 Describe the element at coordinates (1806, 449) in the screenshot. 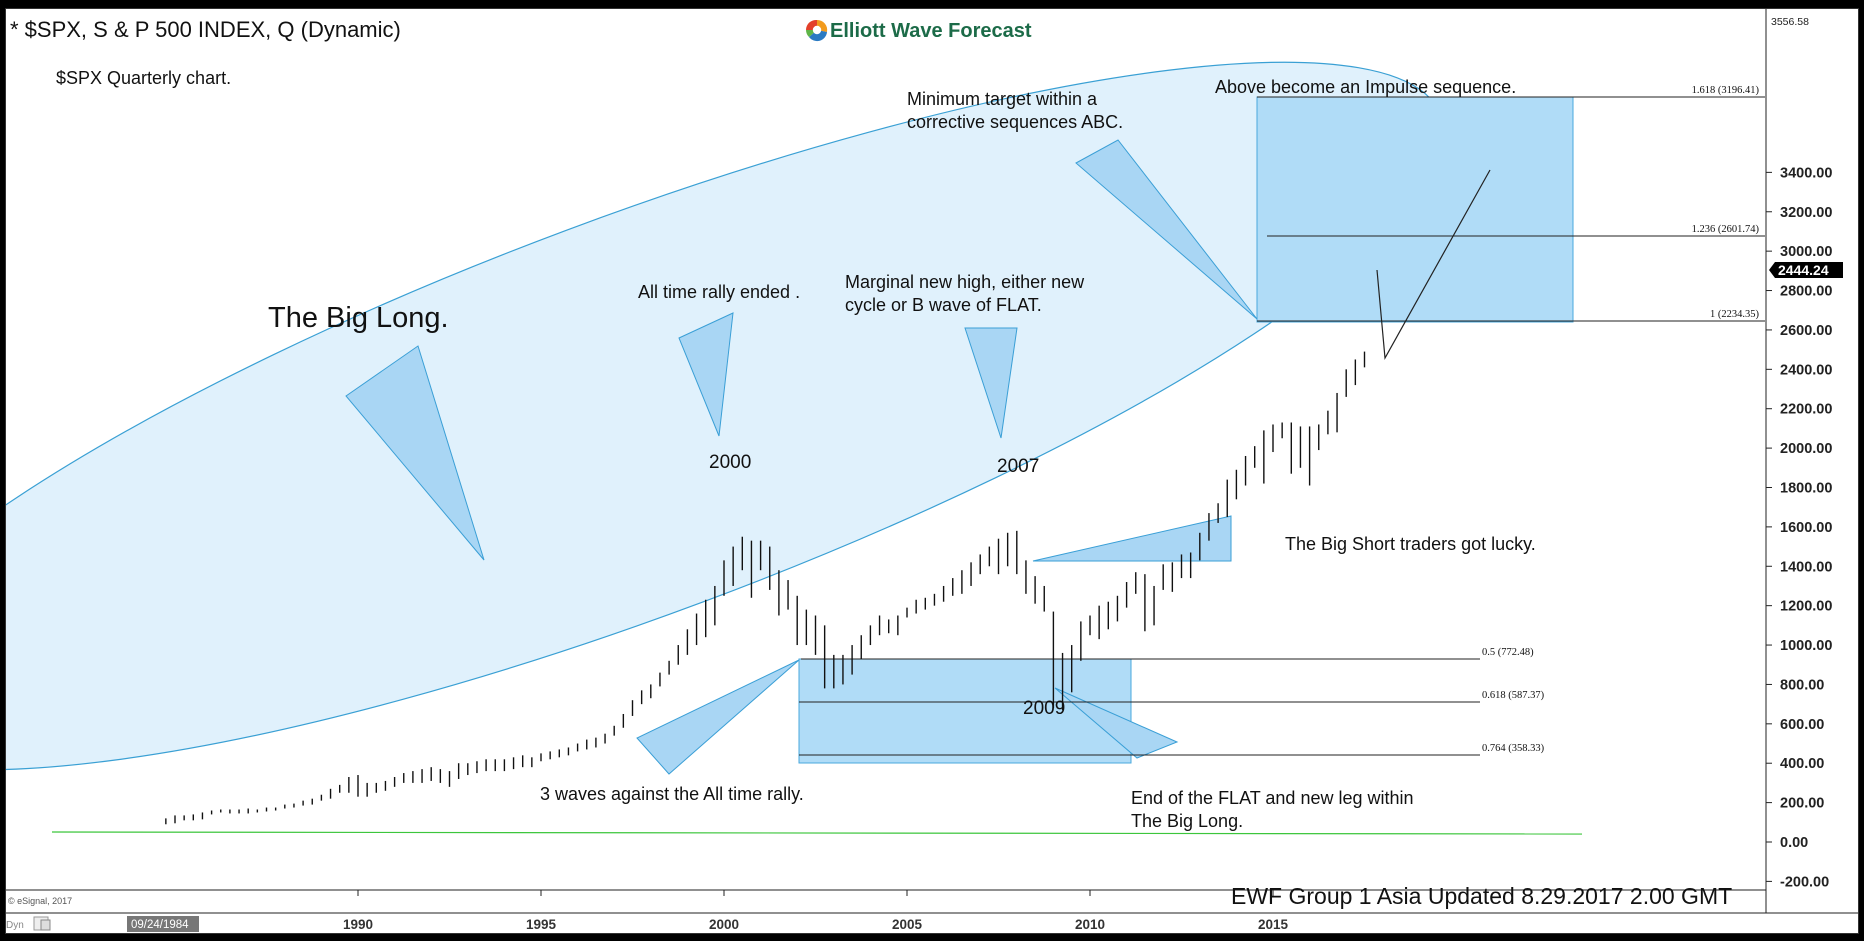

I see `y-tick-label: 2000.00` at that location.